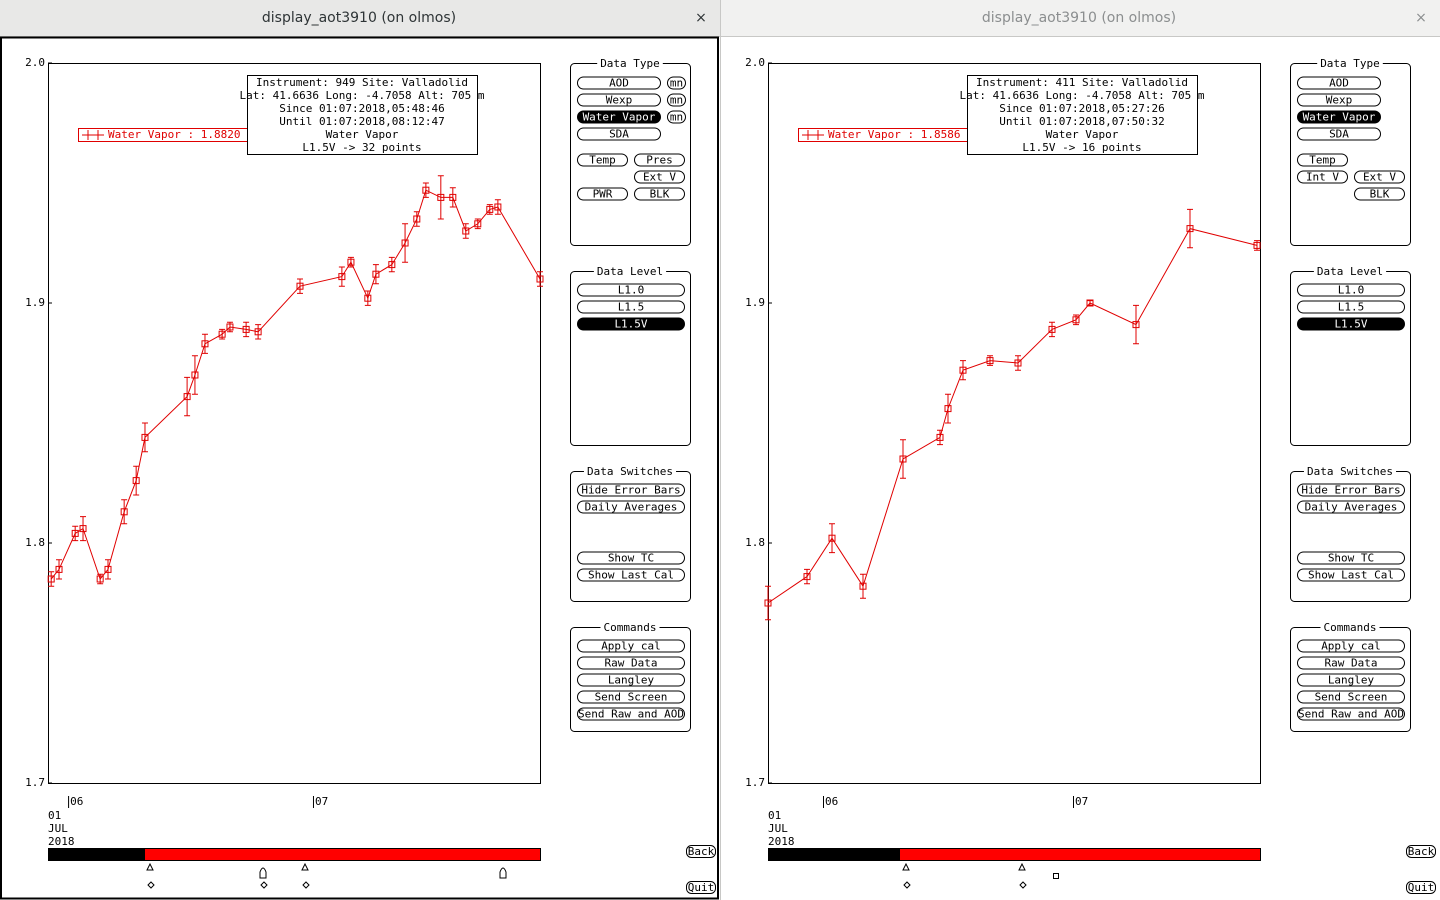  I want to click on button-label: Pres, so click(659, 160).